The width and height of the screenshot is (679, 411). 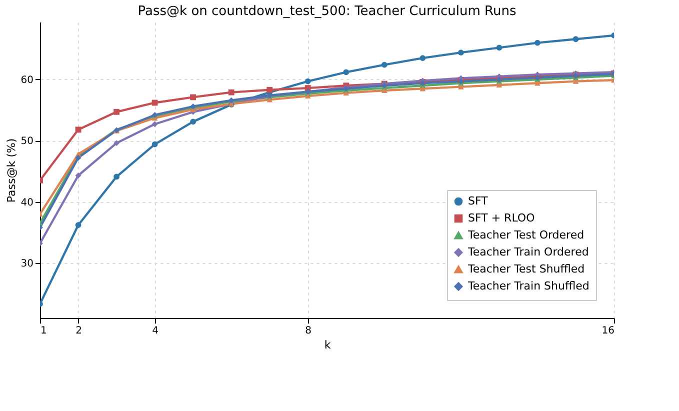 What do you see at coordinates (502, 218) in the screenshot?
I see `legend-label: SFT + RLOO` at bounding box center [502, 218].